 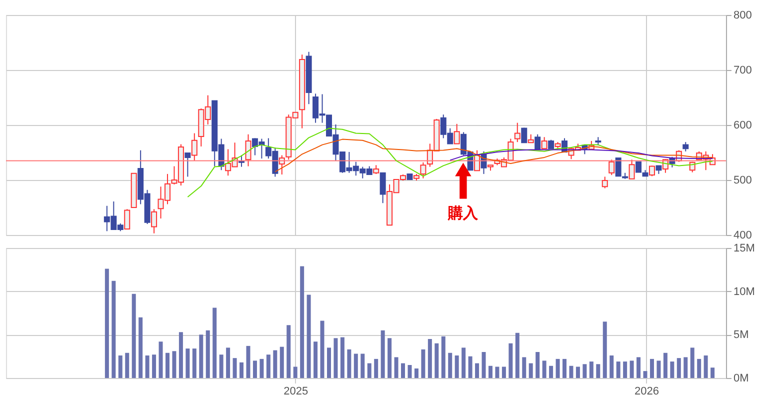 I want to click on x-tick-label: 2026, so click(x=646, y=392).